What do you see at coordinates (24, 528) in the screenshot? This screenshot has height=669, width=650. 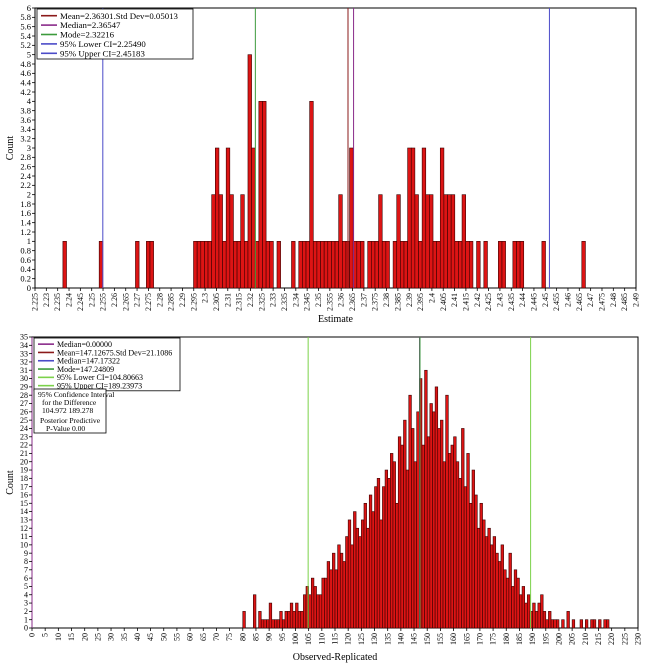 I see `y-tick-label: 12` at bounding box center [24, 528].